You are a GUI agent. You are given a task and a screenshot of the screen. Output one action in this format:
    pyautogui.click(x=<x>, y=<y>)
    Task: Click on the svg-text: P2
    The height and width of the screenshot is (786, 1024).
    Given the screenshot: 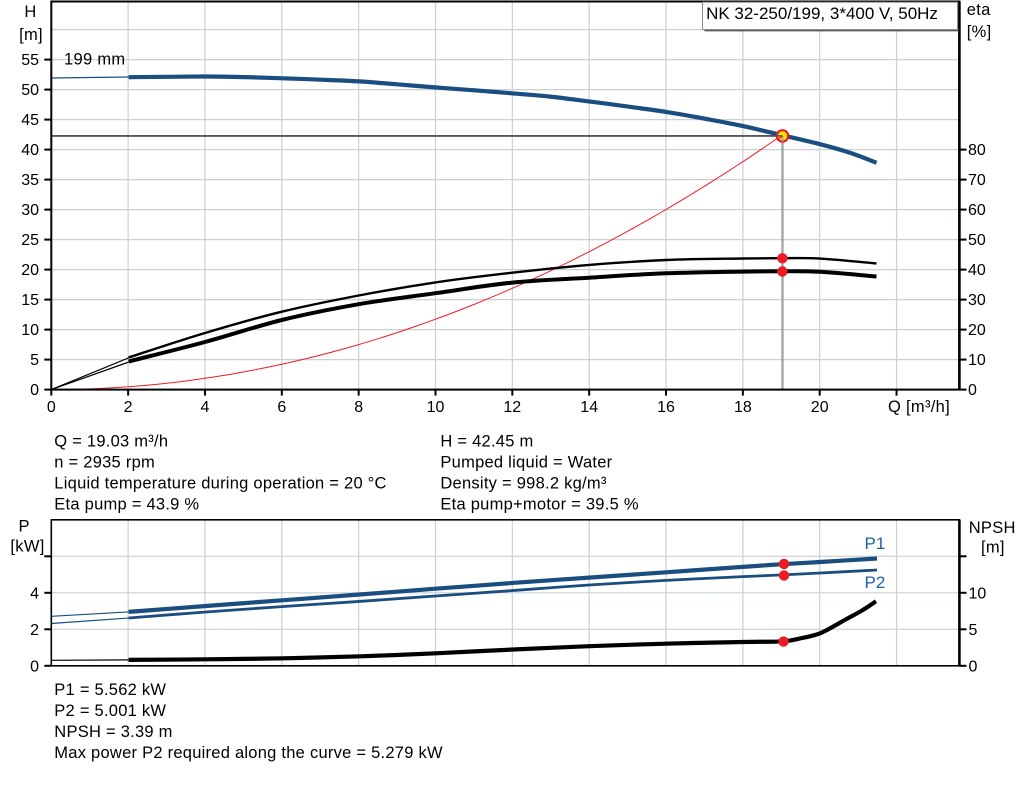 What is the action you would take?
    pyautogui.click(x=875, y=582)
    